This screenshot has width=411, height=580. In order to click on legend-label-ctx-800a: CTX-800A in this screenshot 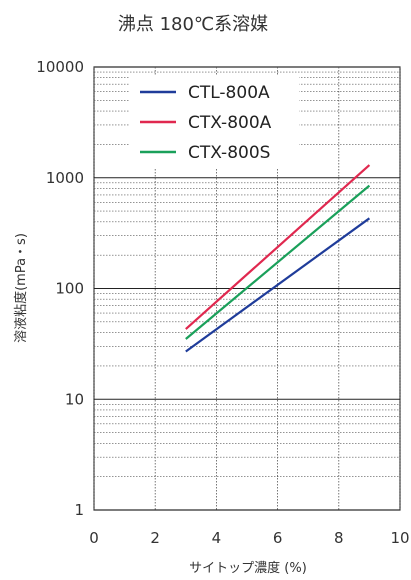, I will do `click(230, 123)`.